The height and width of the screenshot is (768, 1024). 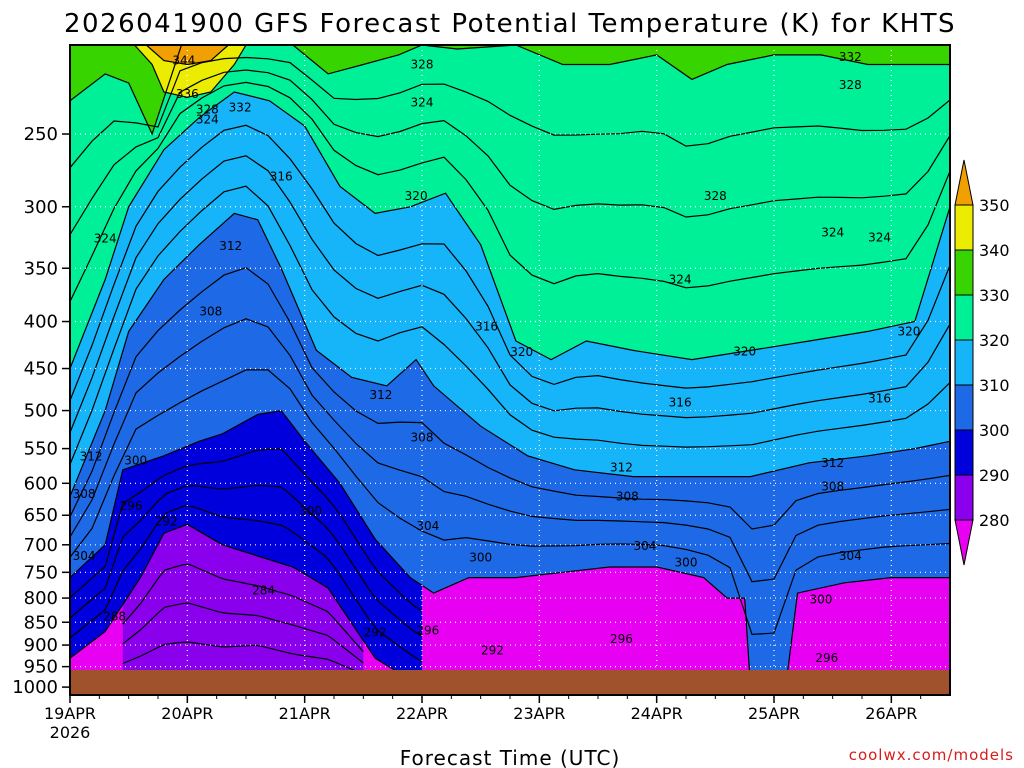 I want to click on contour-label: 284, so click(x=263, y=591).